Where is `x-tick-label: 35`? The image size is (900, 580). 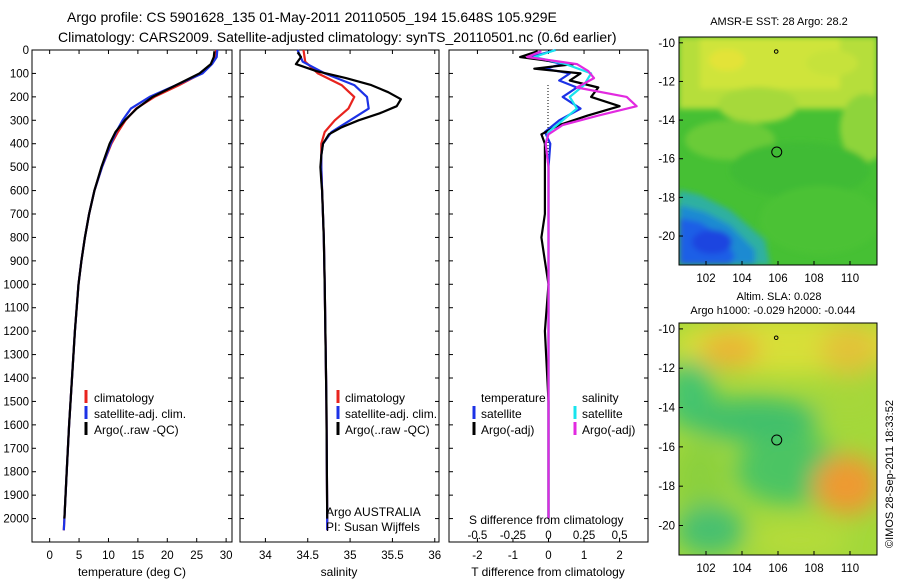
x-tick-label: 35 is located at coordinates (350, 556).